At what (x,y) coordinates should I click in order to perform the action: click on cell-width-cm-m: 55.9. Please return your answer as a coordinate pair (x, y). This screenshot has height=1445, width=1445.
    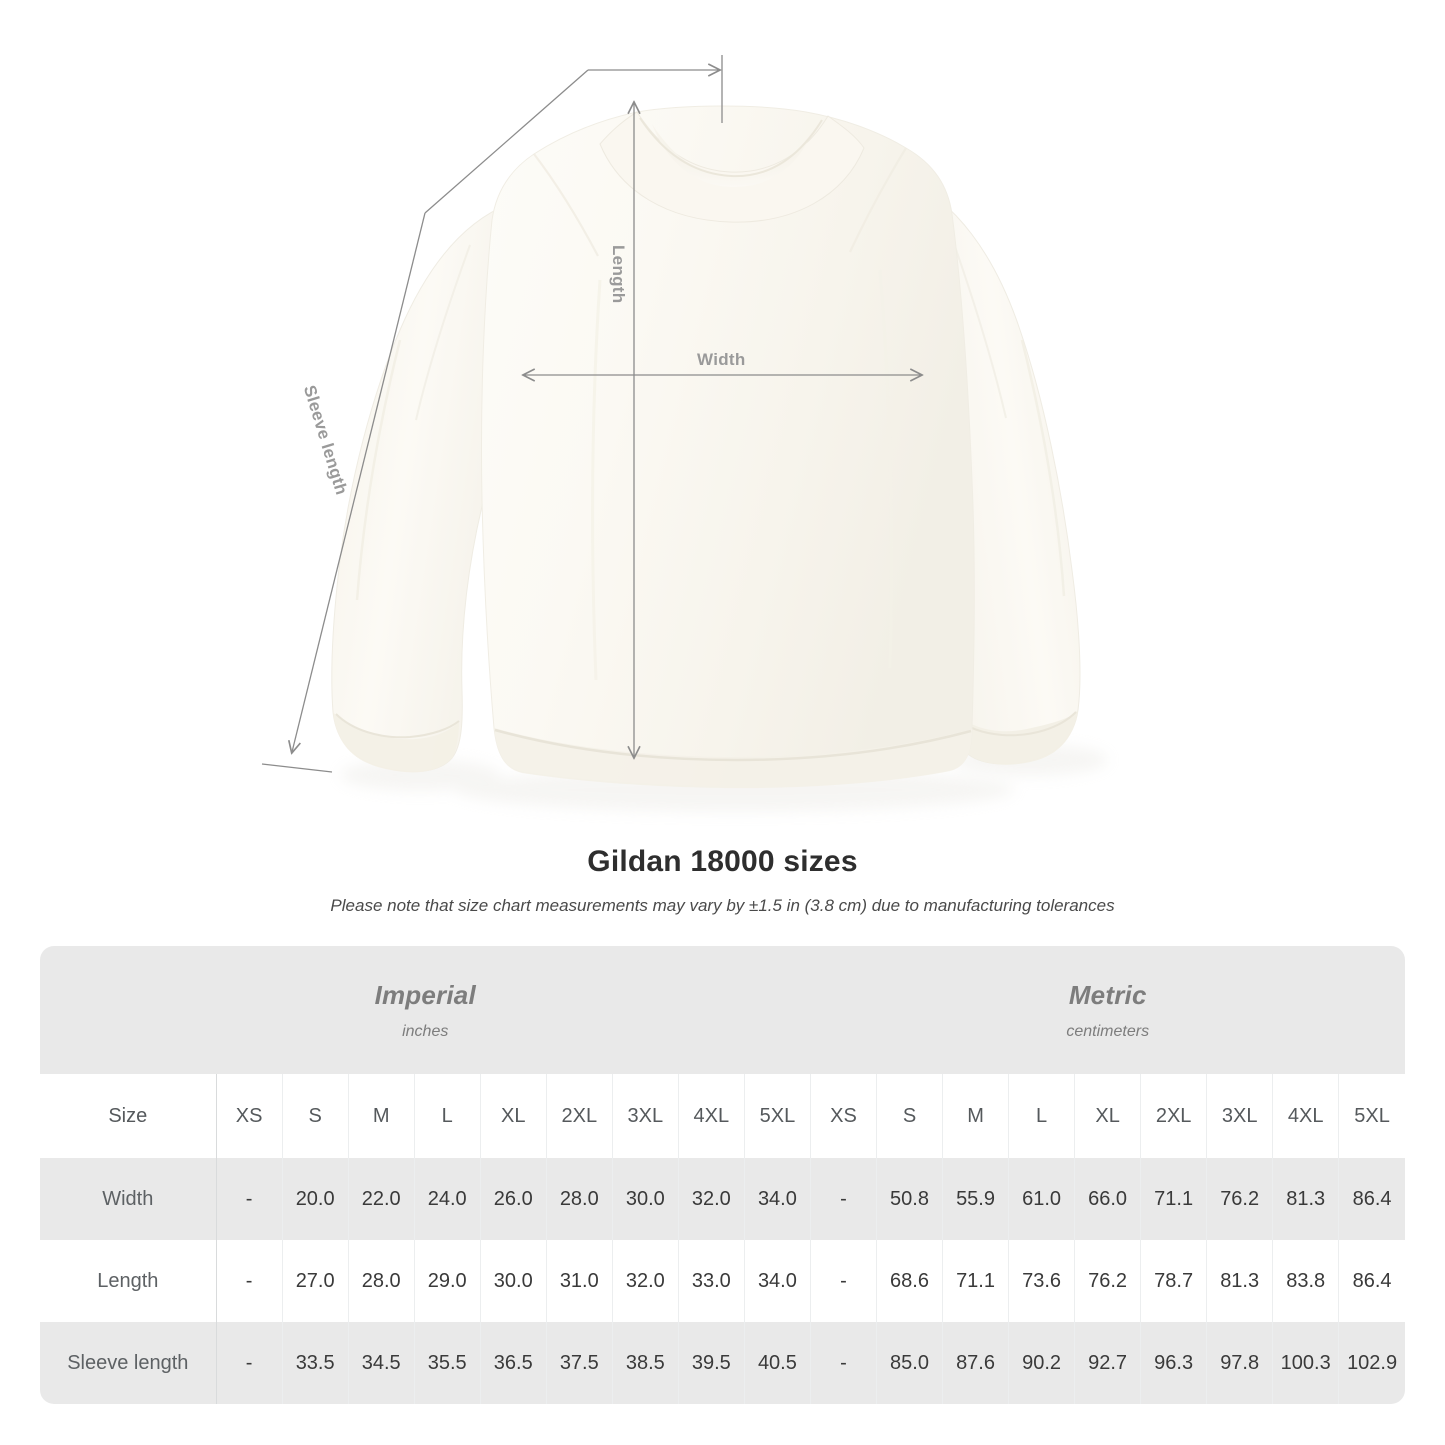
    Looking at the image, I should click on (976, 1199).